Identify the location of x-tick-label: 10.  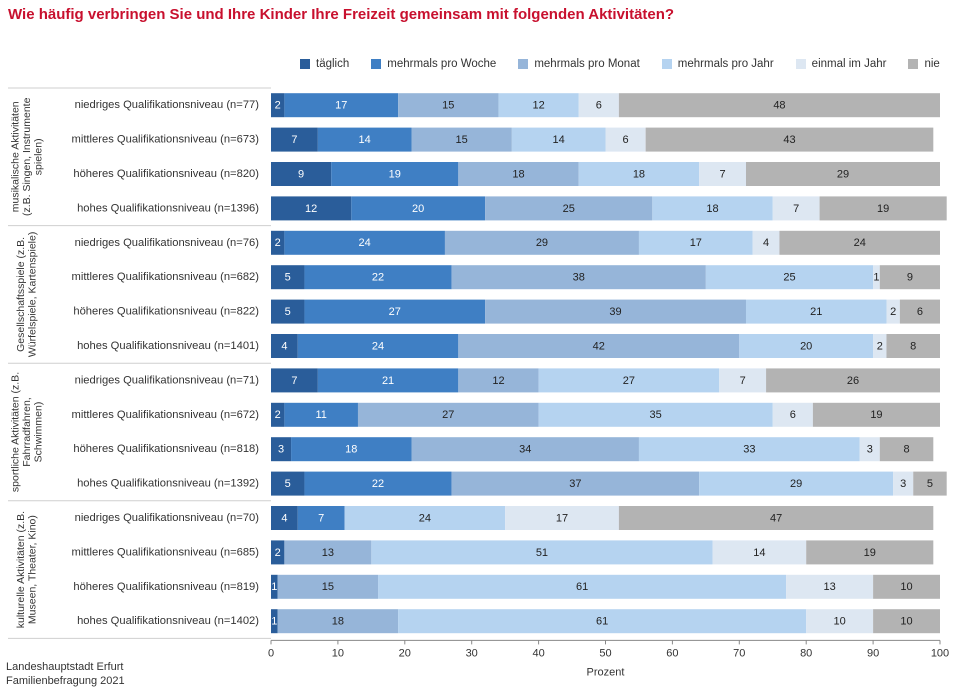
(338, 653).